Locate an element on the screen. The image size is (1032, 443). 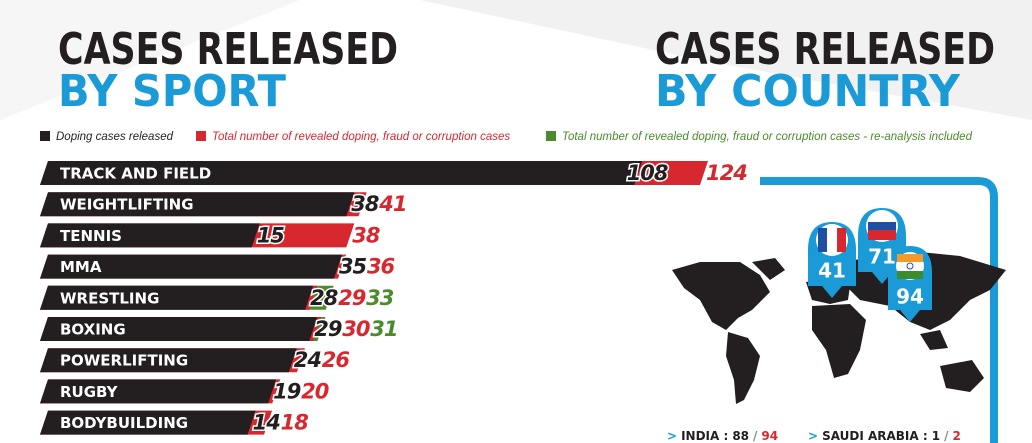
value-label: 30 is located at coordinates (356, 329).